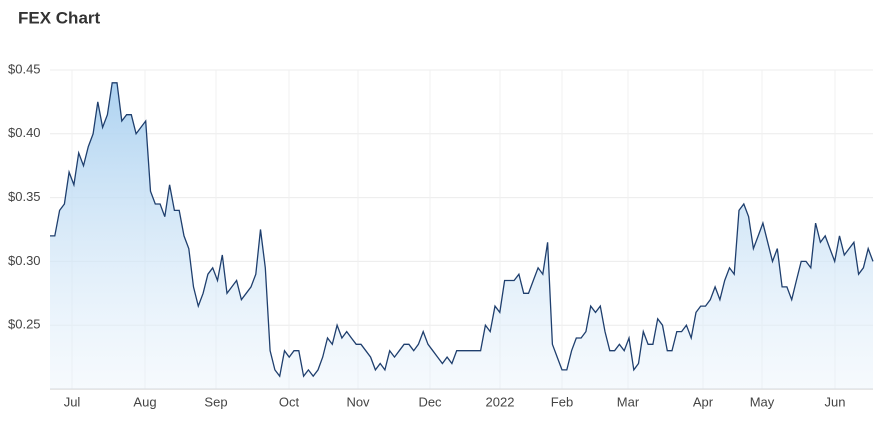 The width and height of the screenshot is (893, 428). I want to click on x-tick-label: Aug, so click(144, 401).